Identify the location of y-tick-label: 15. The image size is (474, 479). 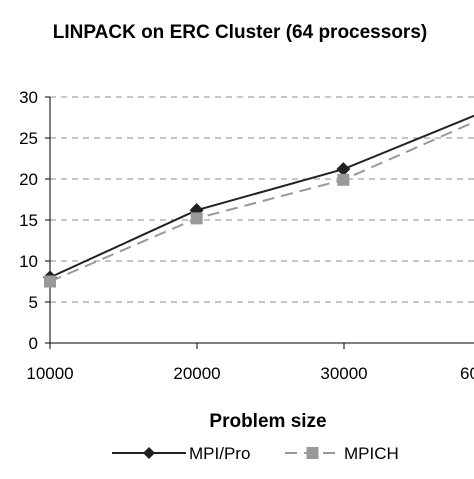
(28, 220).